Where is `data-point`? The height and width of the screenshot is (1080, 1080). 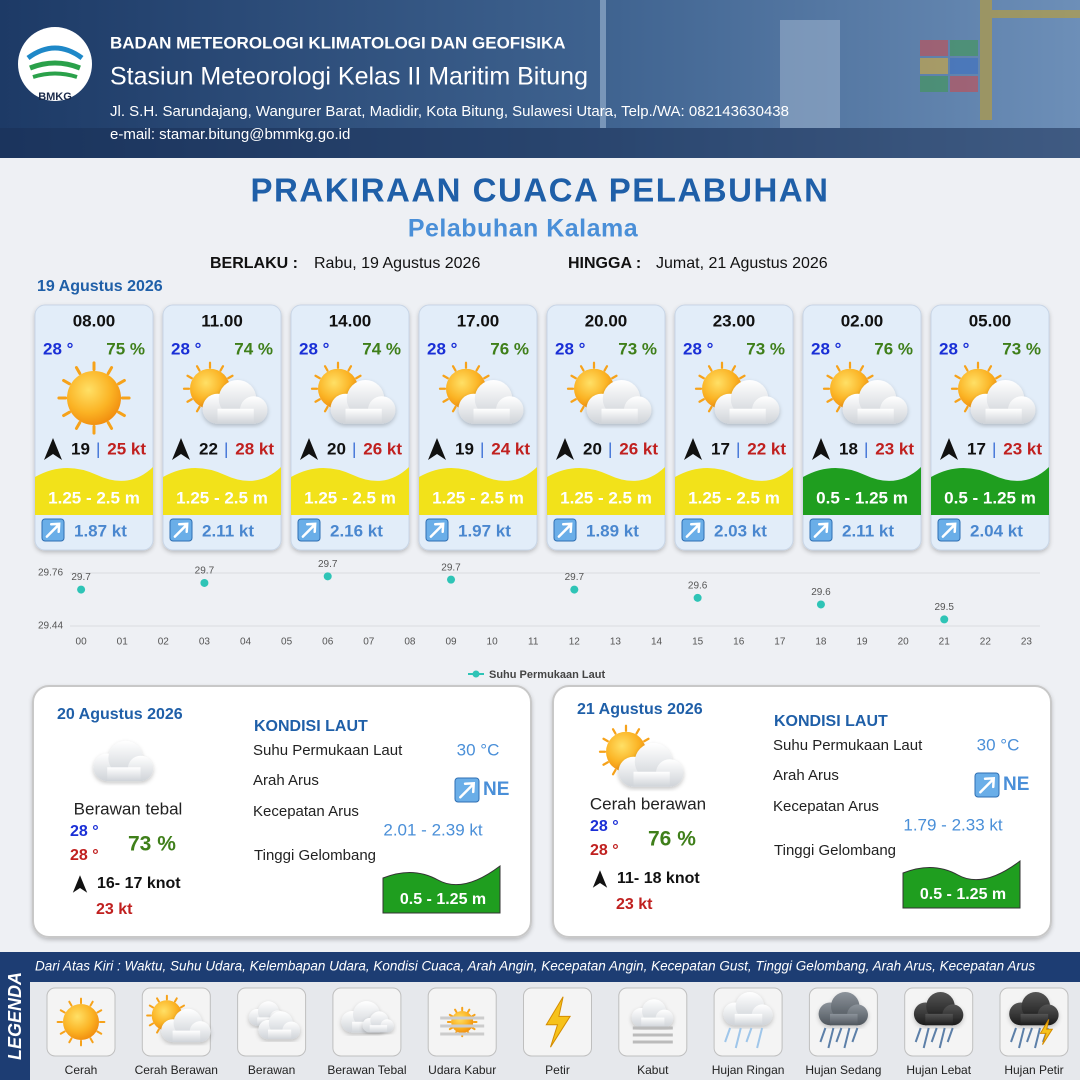 data-point is located at coordinates (944, 619).